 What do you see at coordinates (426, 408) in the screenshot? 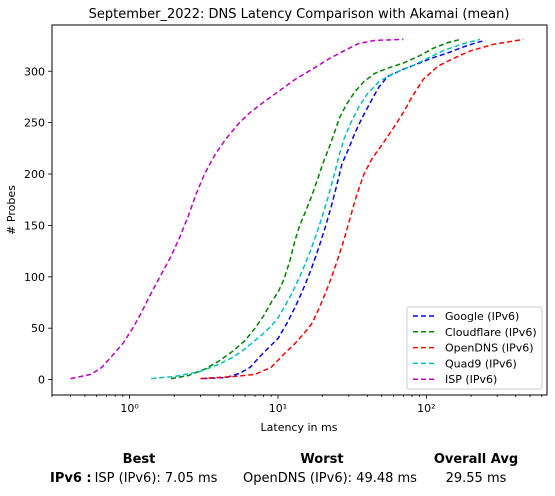
I see `x-tick-label: 10²` at bounding box center [426, 408].